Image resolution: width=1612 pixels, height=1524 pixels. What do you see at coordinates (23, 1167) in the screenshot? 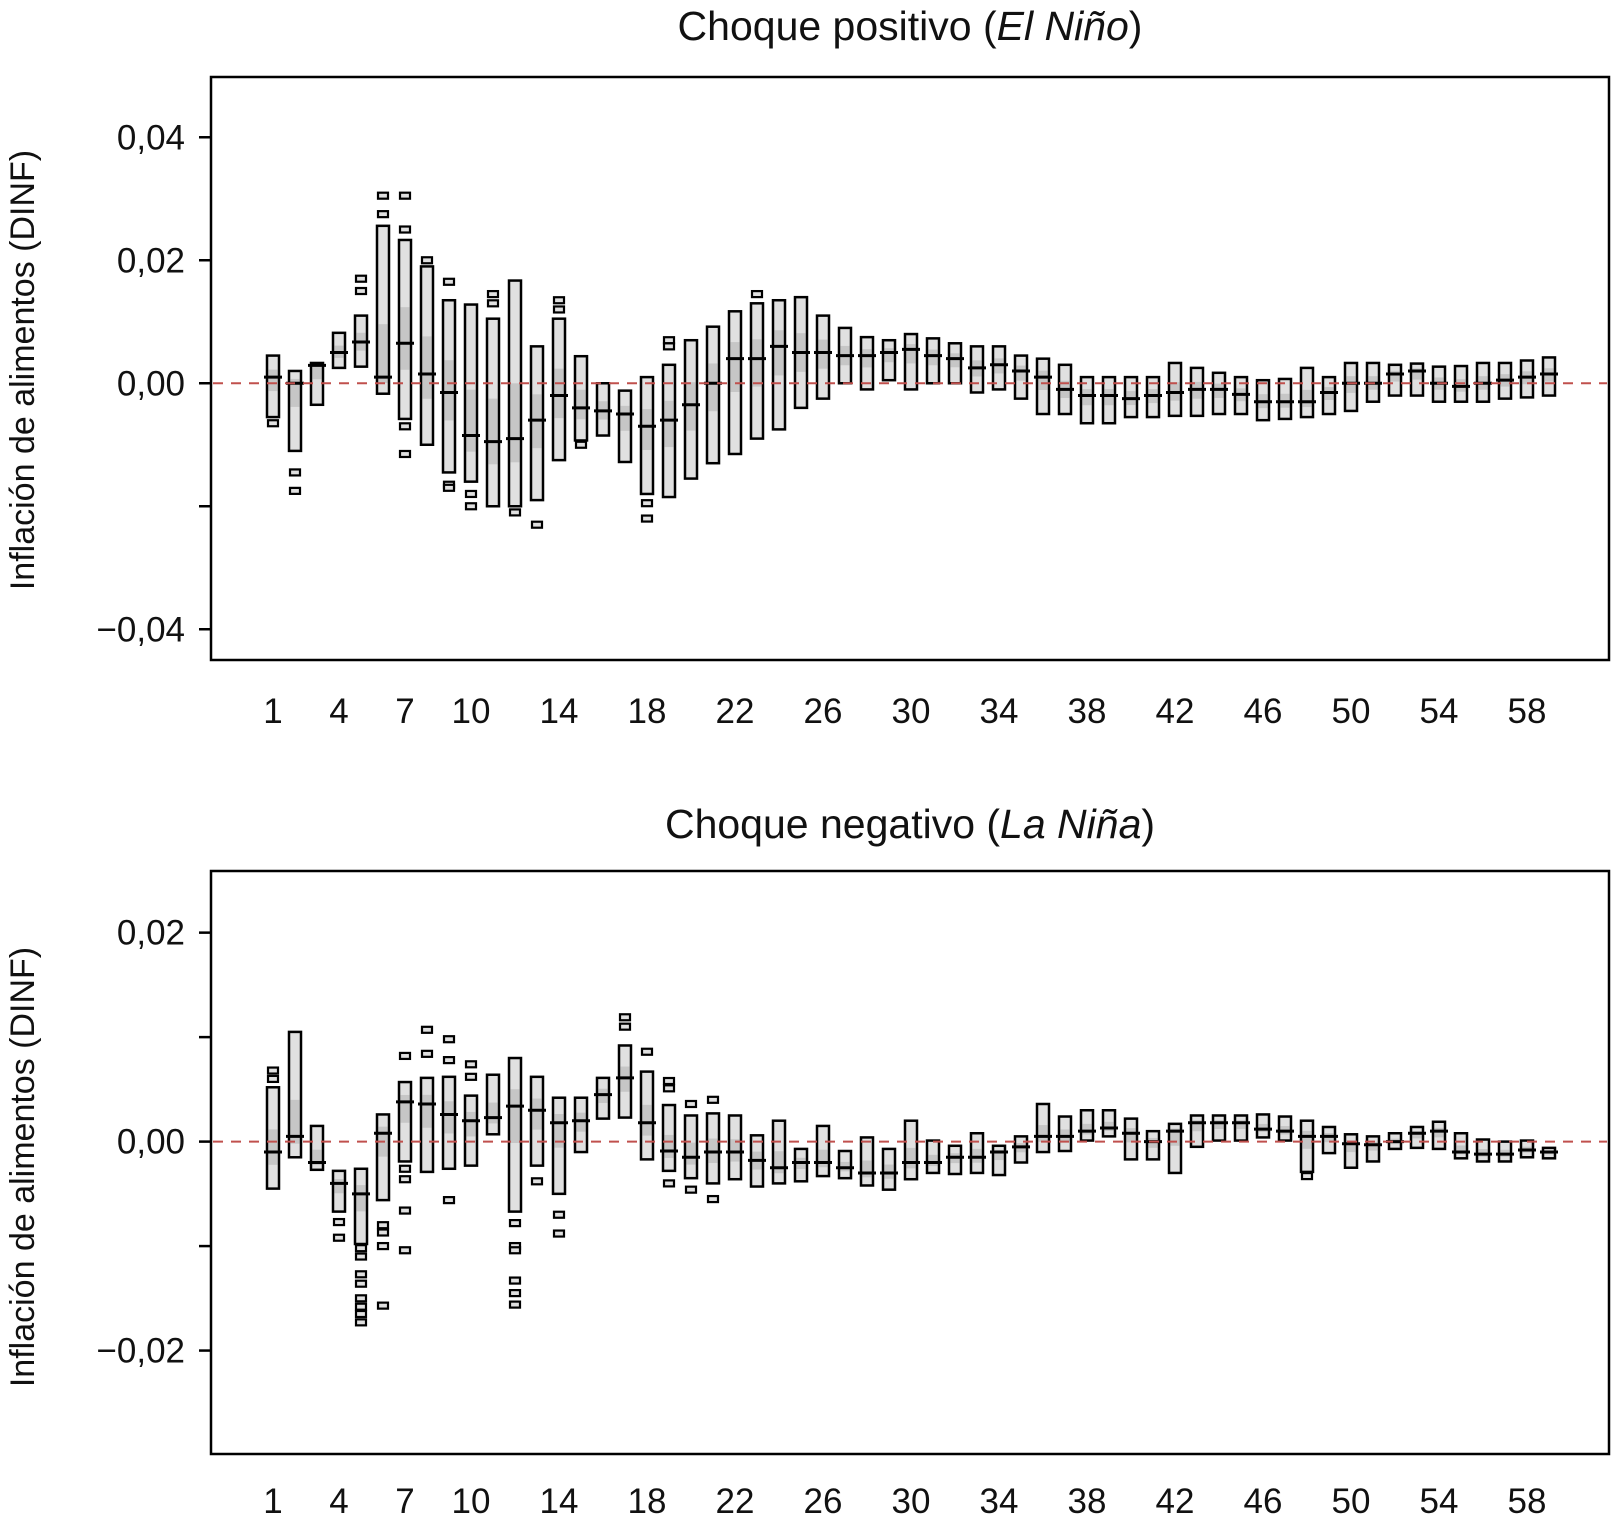
I see `y-axis-label: Inflación de alimentos (DINF)` at bounding box center [23, 1167].